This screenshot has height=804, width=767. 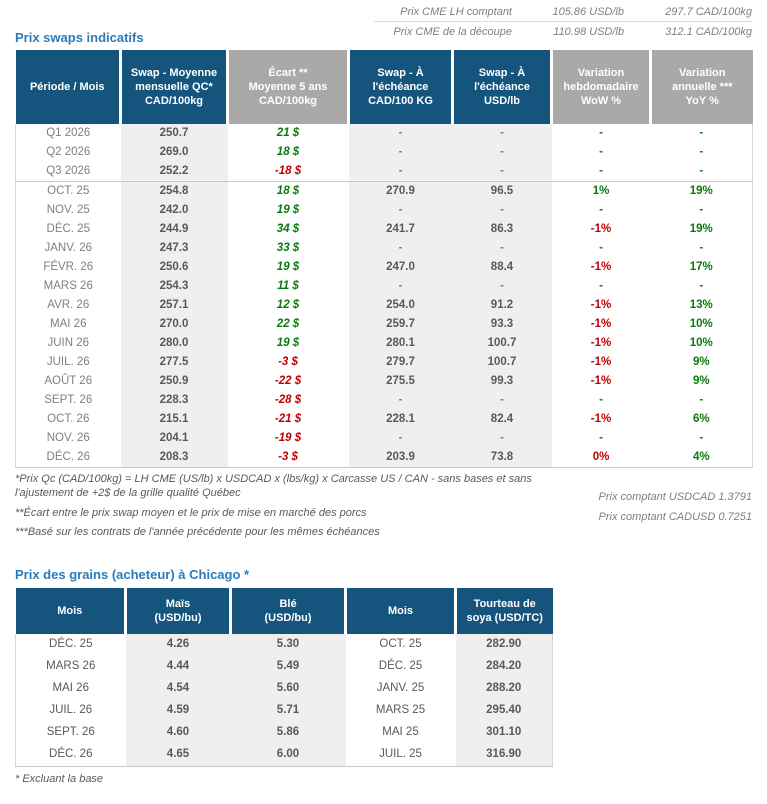 What do you see at coordinates (504, 733) in the screenshot?
I see `cell-soya: 301.10` at bounding box center [504, 733].